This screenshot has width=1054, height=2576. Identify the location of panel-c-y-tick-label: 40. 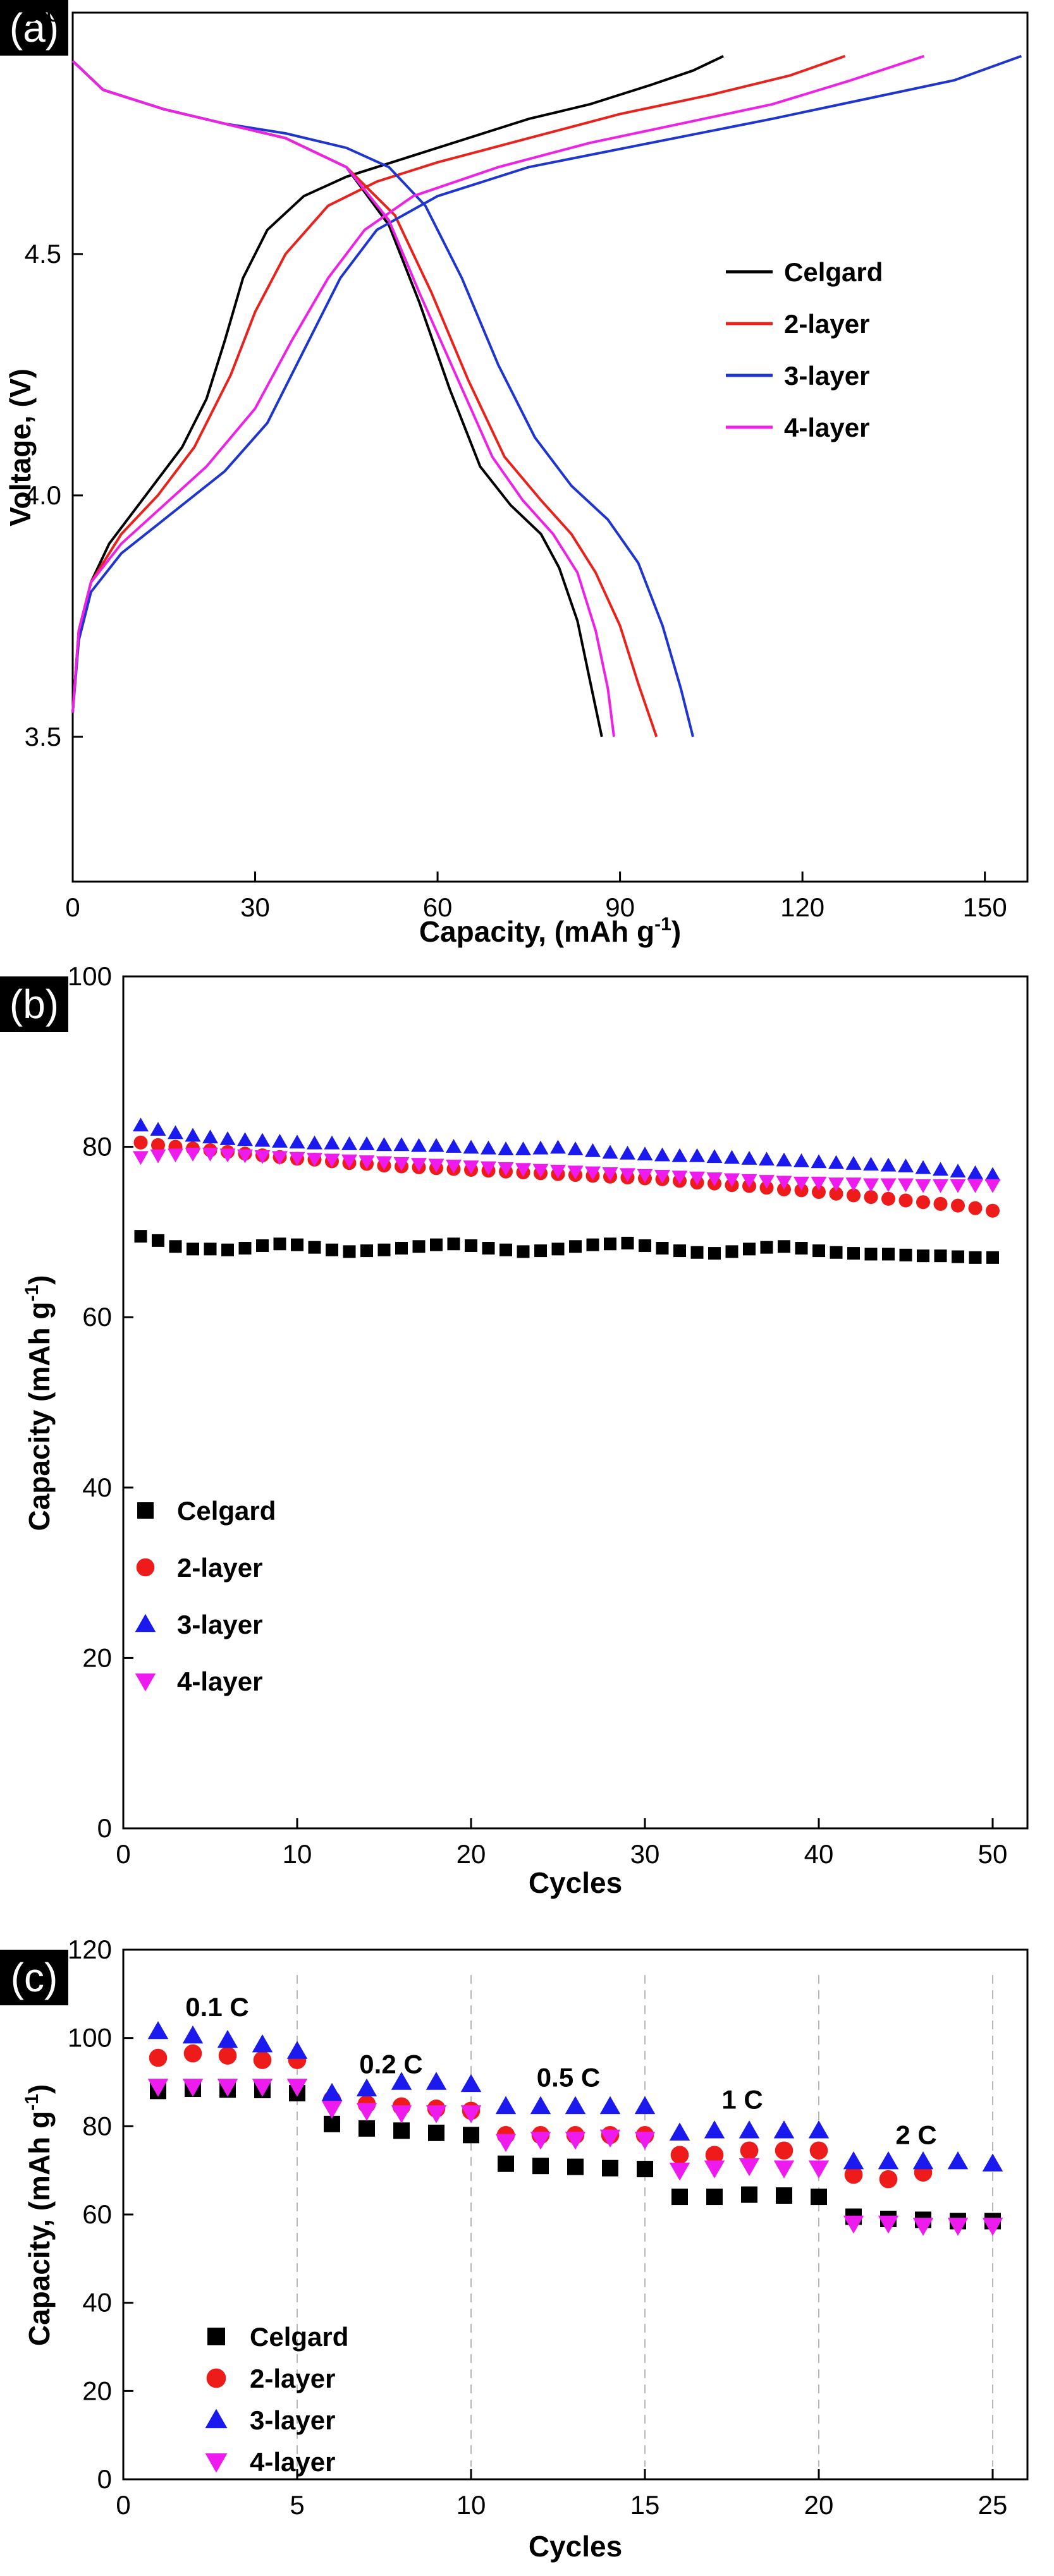
(97, 2303).